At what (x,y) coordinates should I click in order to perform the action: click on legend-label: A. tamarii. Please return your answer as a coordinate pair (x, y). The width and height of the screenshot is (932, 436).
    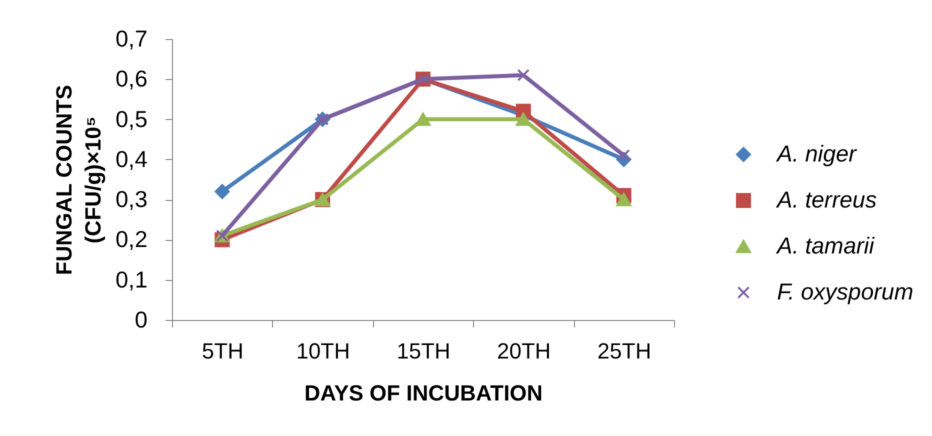
    Looking at the image, I should click on (825, 245).